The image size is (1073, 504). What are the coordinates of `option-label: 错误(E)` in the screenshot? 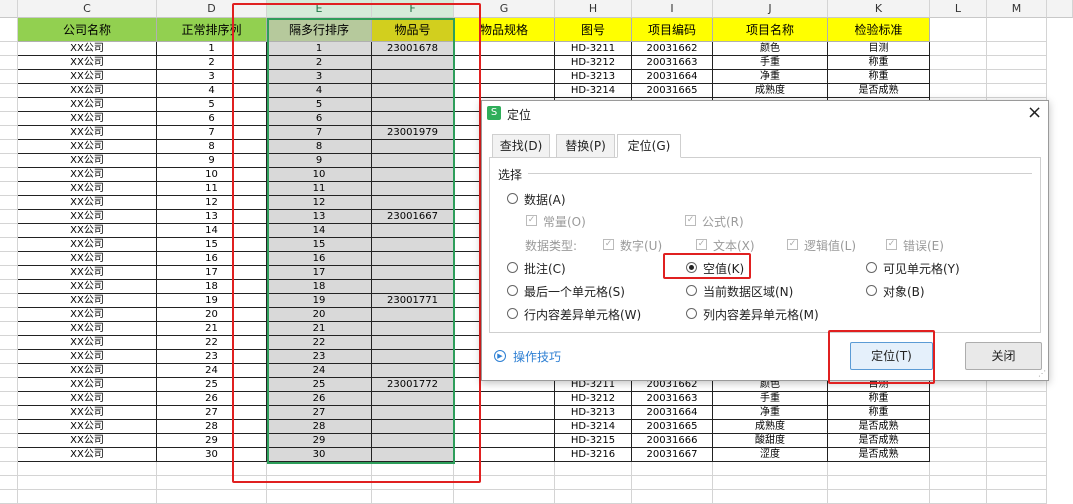 It's located at (923, 246).